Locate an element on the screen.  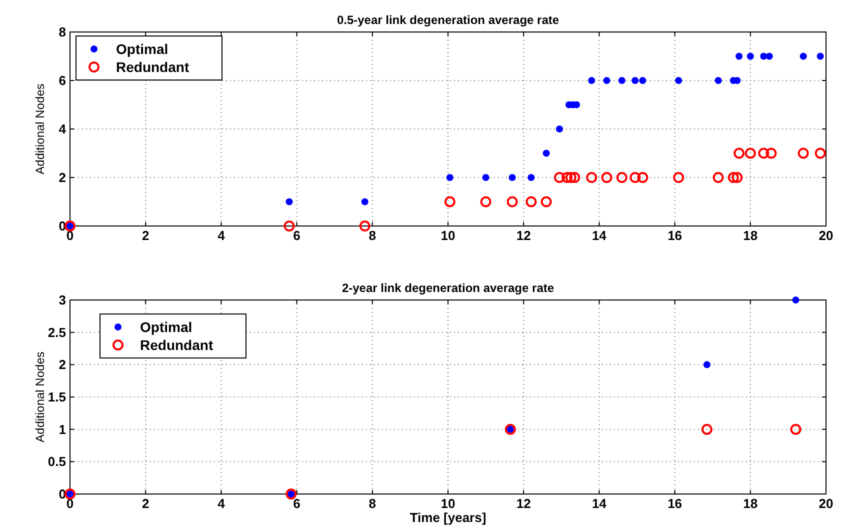
x-axis-title: Time [years] is located at coordinates (448, 517).